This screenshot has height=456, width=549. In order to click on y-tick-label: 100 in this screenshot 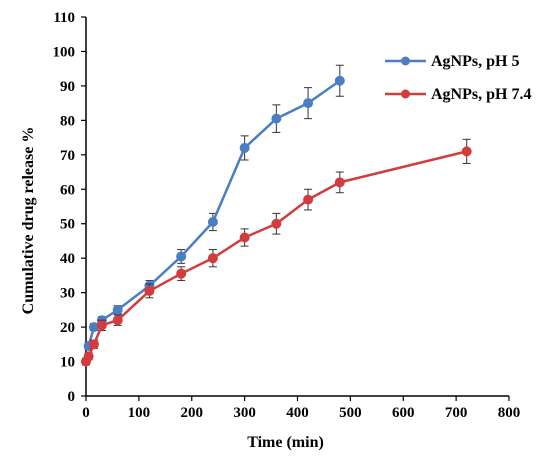, I will do `click(64, 52)`.